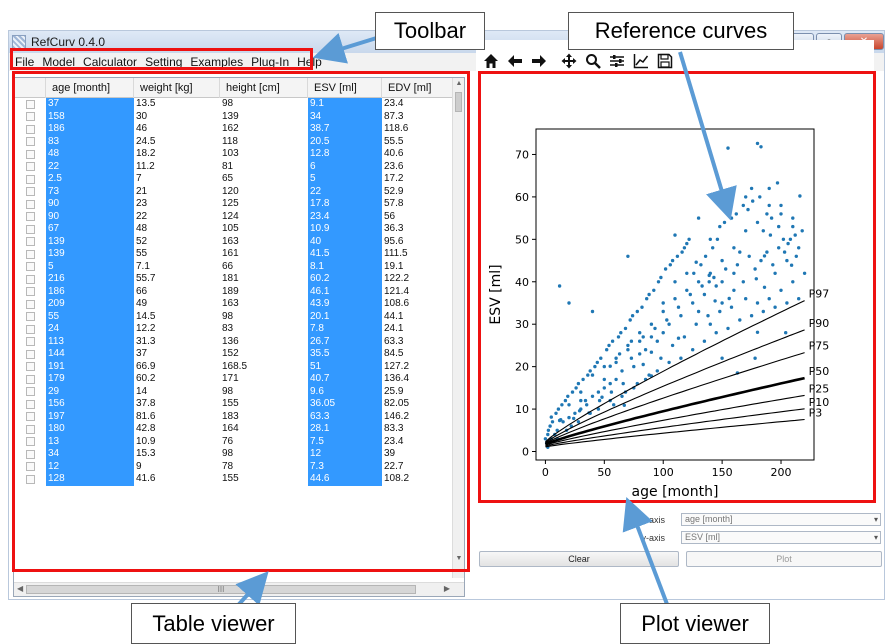 This screenshot has height=644, width=885. I want to click on table-row: 128 41.6 155 44.6 108.2, so click(234, 479).